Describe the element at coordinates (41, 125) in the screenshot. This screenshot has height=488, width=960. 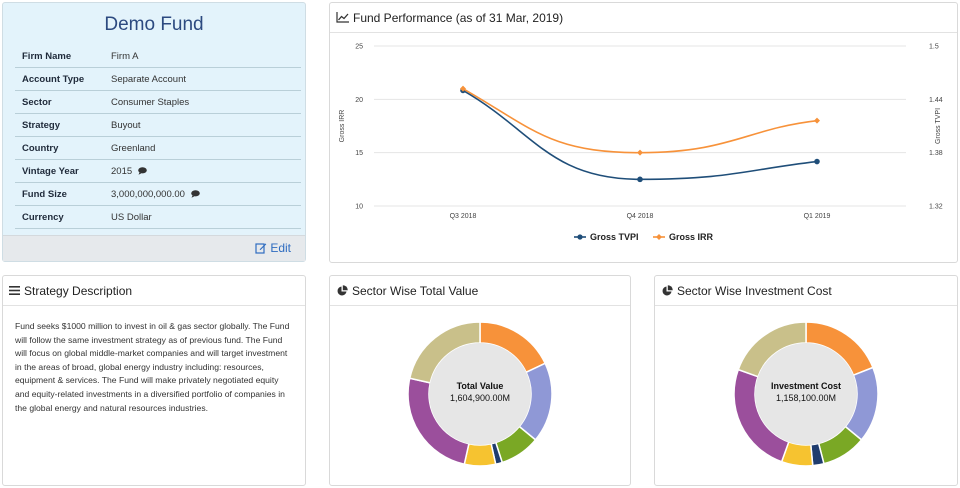
I see `fund-info-label: Strategy` at that location.